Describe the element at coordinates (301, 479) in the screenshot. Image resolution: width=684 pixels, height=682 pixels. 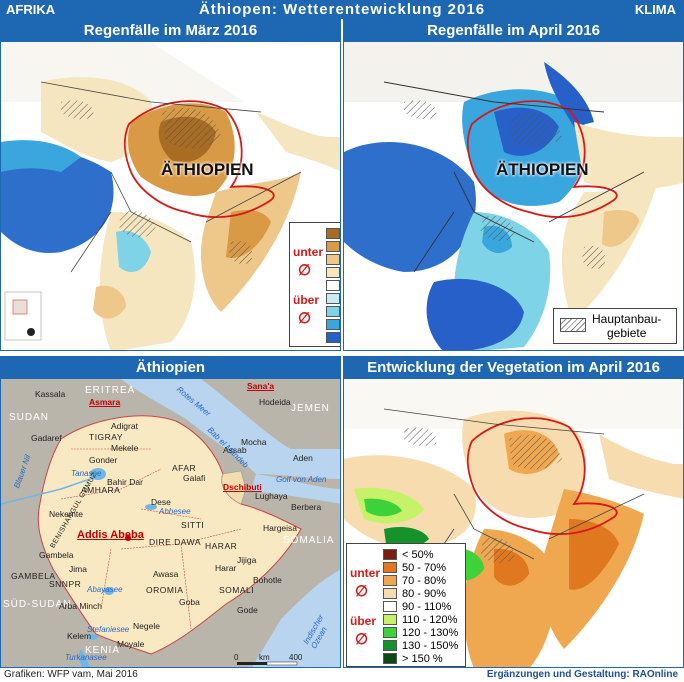
I see `gulf-of-aden-label: Golf von Aden` at that location.